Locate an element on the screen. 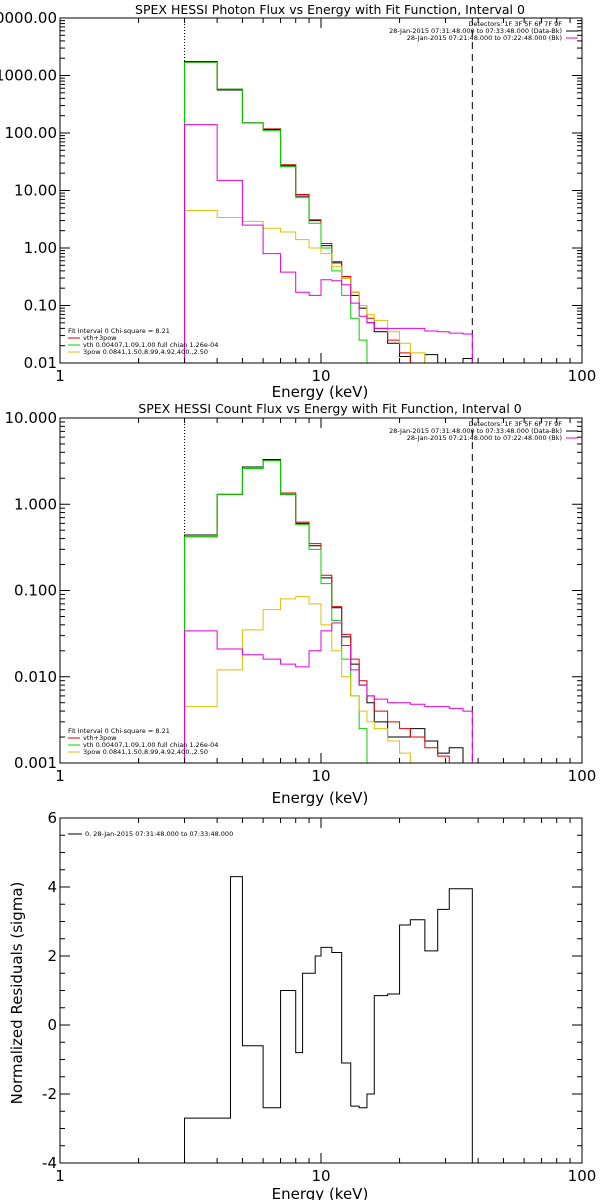  series-3-histogram is located at coordinates (328, 679).